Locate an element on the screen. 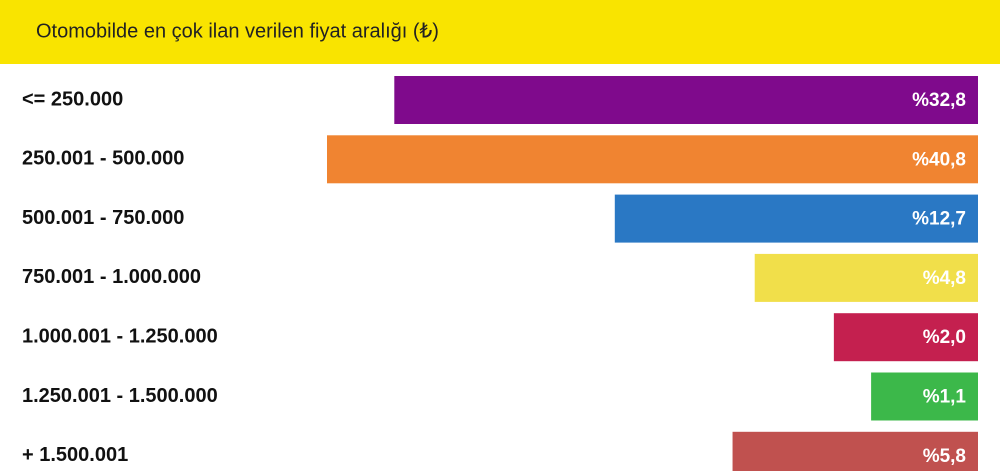  value-label: %12,7 is located at coordinates (939, 219).